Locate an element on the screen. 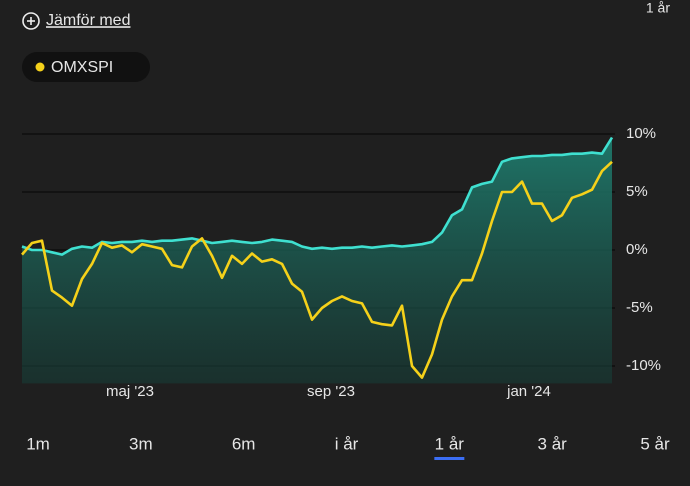  y-tick-label: -10% is located at coordinates (643, 365).